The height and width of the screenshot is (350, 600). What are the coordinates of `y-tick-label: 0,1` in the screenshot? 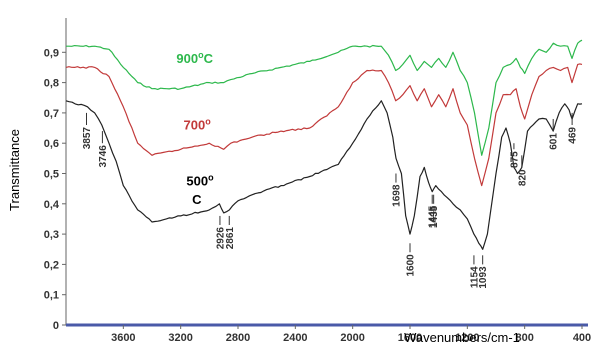 It's located at (51, 296).